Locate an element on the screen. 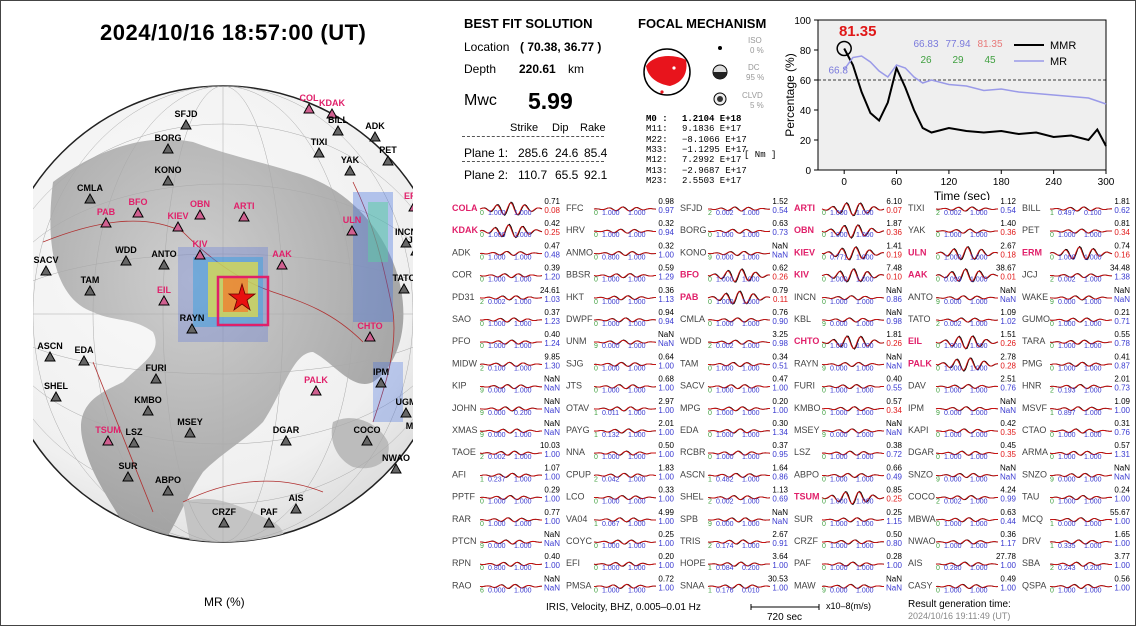 This screenshot has width=1136, height=626. waveform-row-chto: CHTO 1.810.26 0 1.000 1.000 is located at coordinates (848, 340).